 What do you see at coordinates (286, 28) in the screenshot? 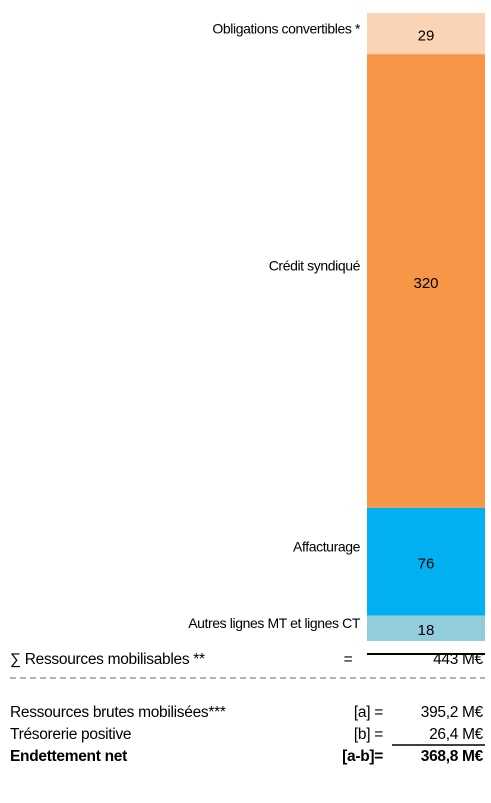
I see `segment-label: Obligations convertibles *` at bounding box center [286, 28].